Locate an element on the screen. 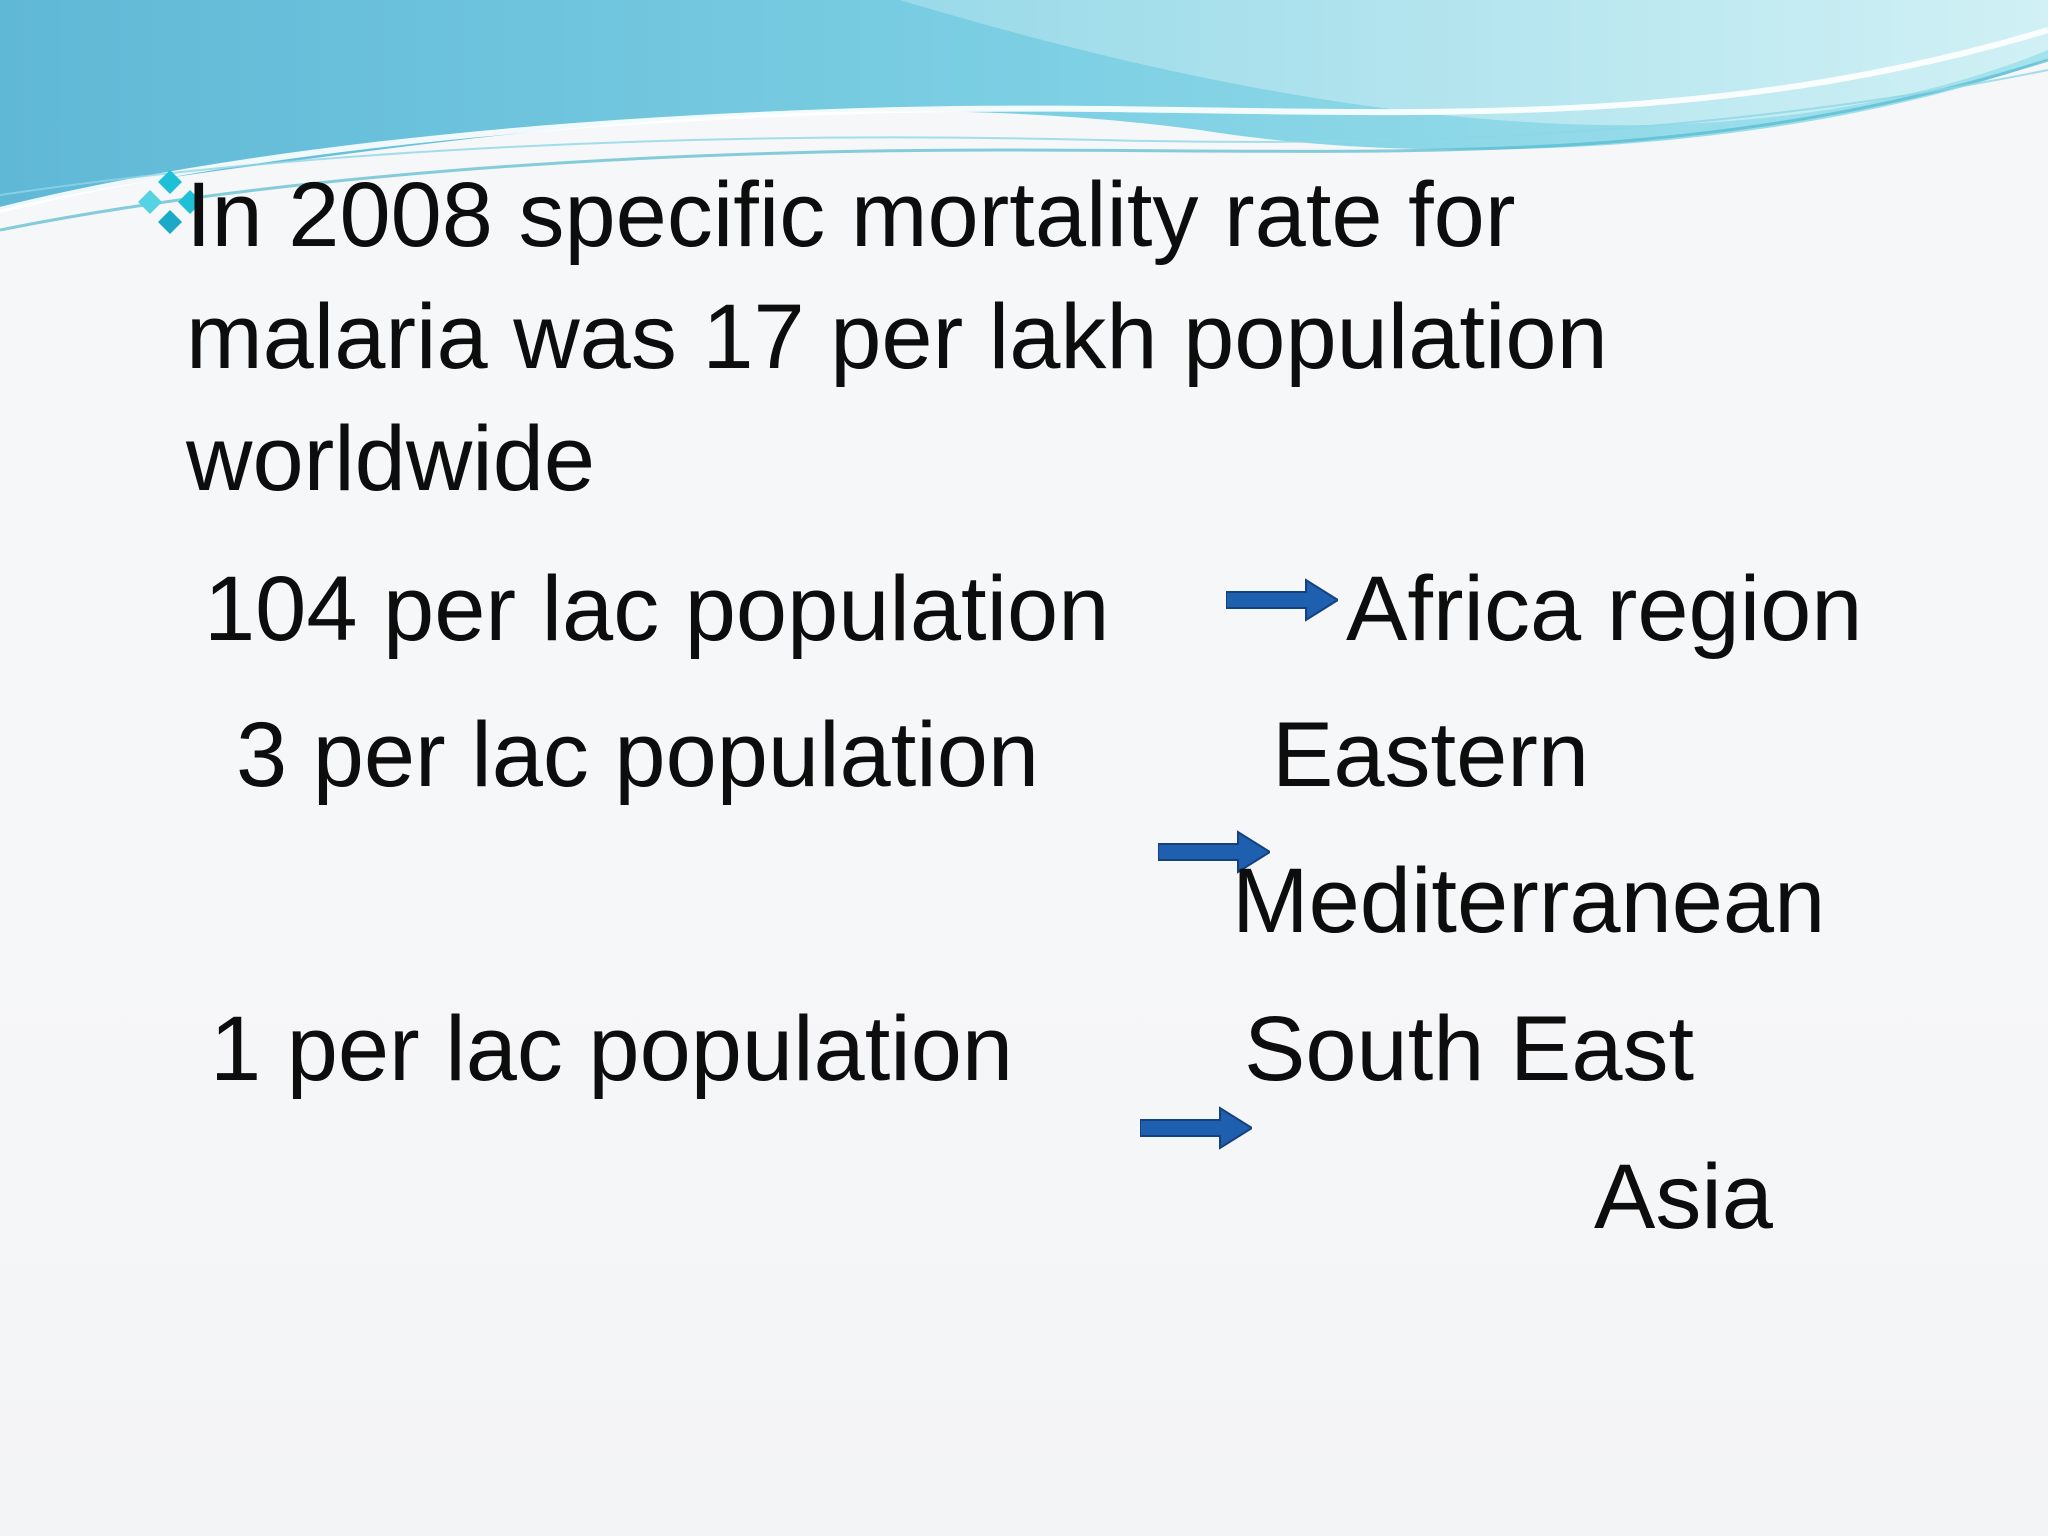  rate-eastern-mediterranean: 3 per lac population is located at coordinates (638, 755).